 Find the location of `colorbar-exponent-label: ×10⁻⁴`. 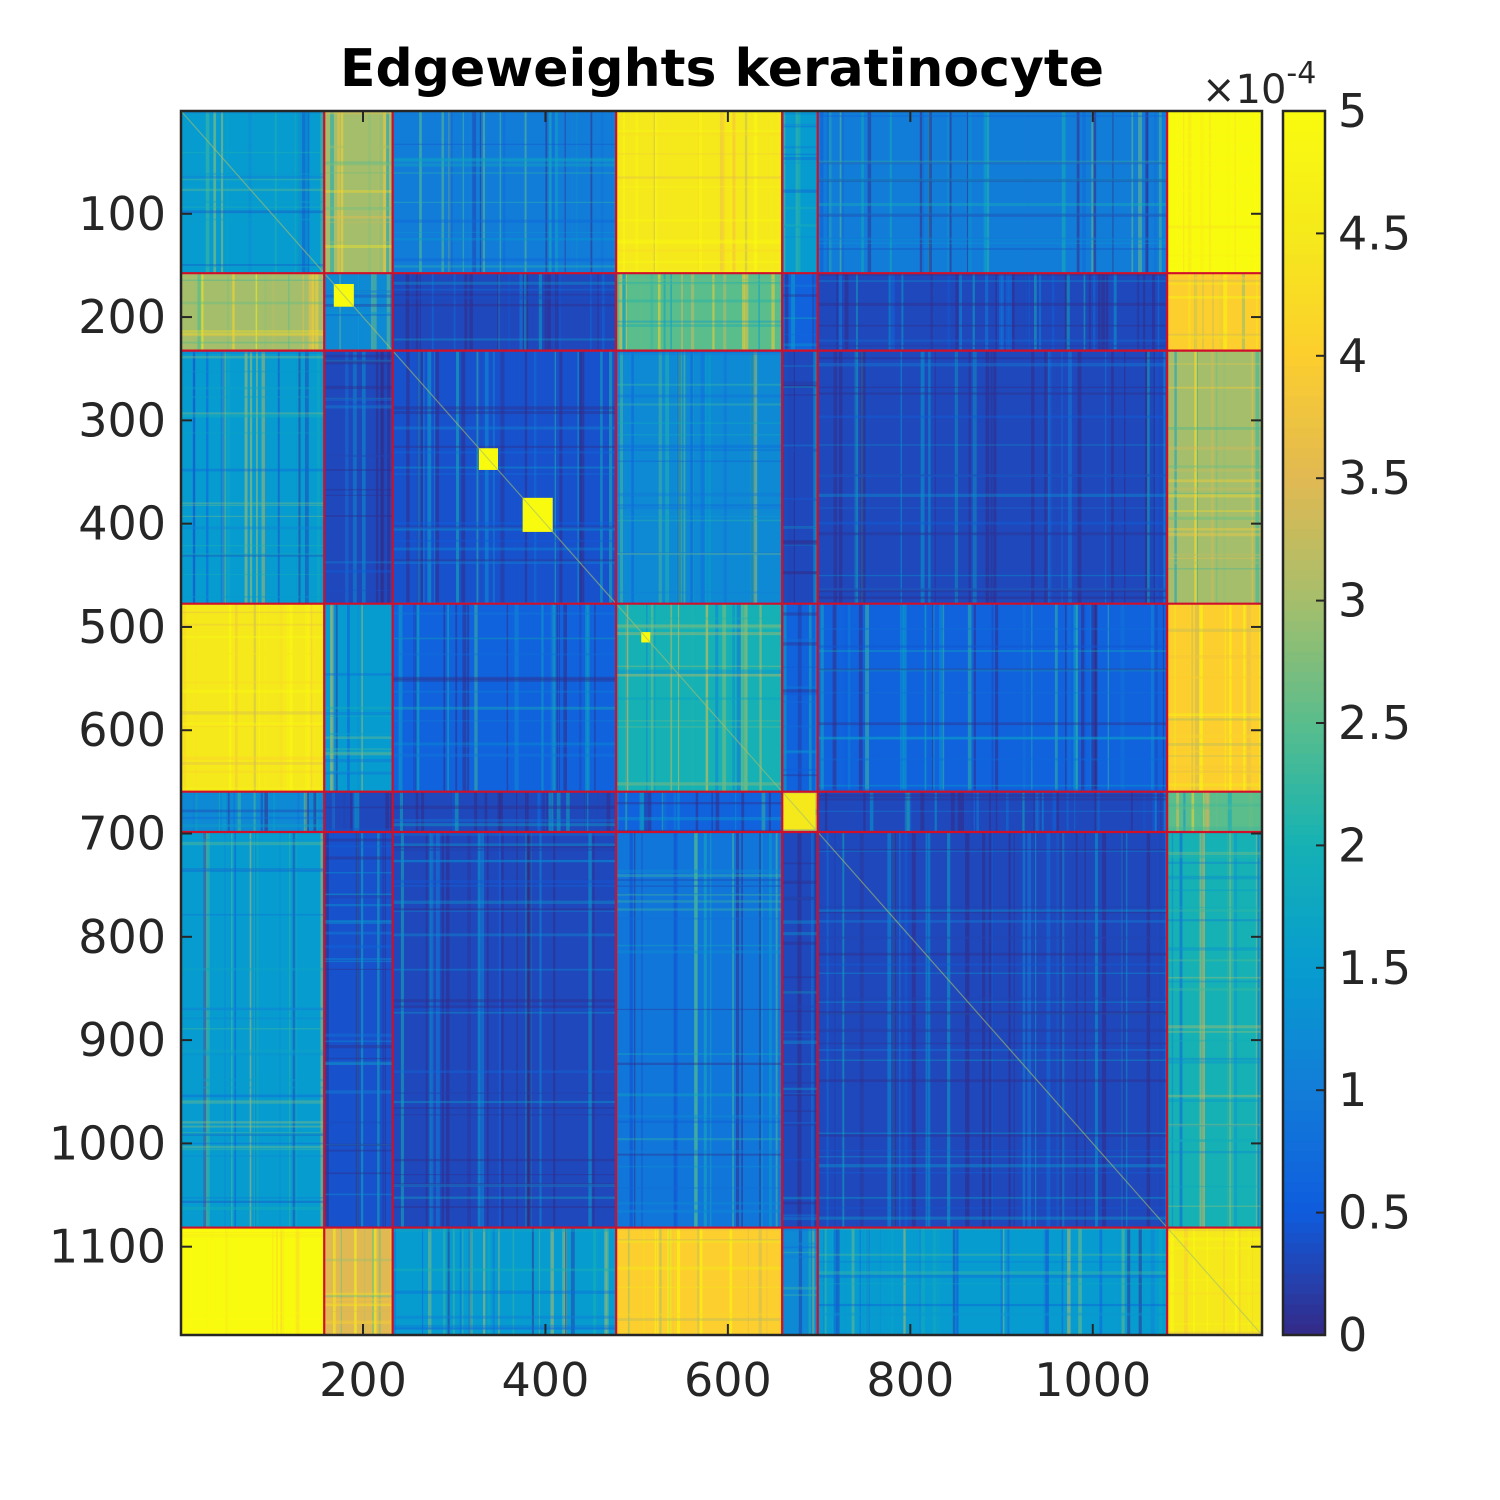

colorbar-exponent-label: ×10⁻⁴ is located at coordinates (1259, 84).